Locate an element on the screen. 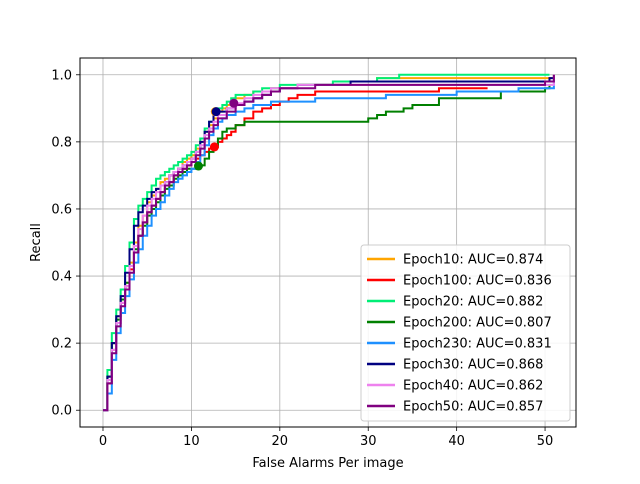 The height and width of the screenshot is (484, 640). legend-label-1: Epoch100: AUC=0.836 is located at coordinates (477, 281).